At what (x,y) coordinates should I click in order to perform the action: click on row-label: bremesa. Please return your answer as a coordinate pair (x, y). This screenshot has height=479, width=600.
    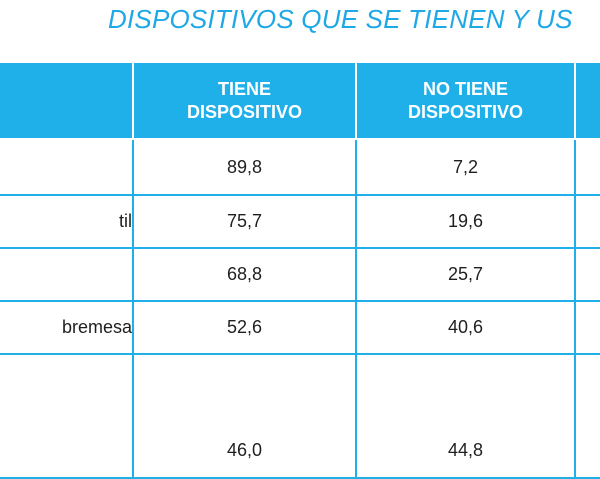
    Looking at the image, I should click on (67, 328).